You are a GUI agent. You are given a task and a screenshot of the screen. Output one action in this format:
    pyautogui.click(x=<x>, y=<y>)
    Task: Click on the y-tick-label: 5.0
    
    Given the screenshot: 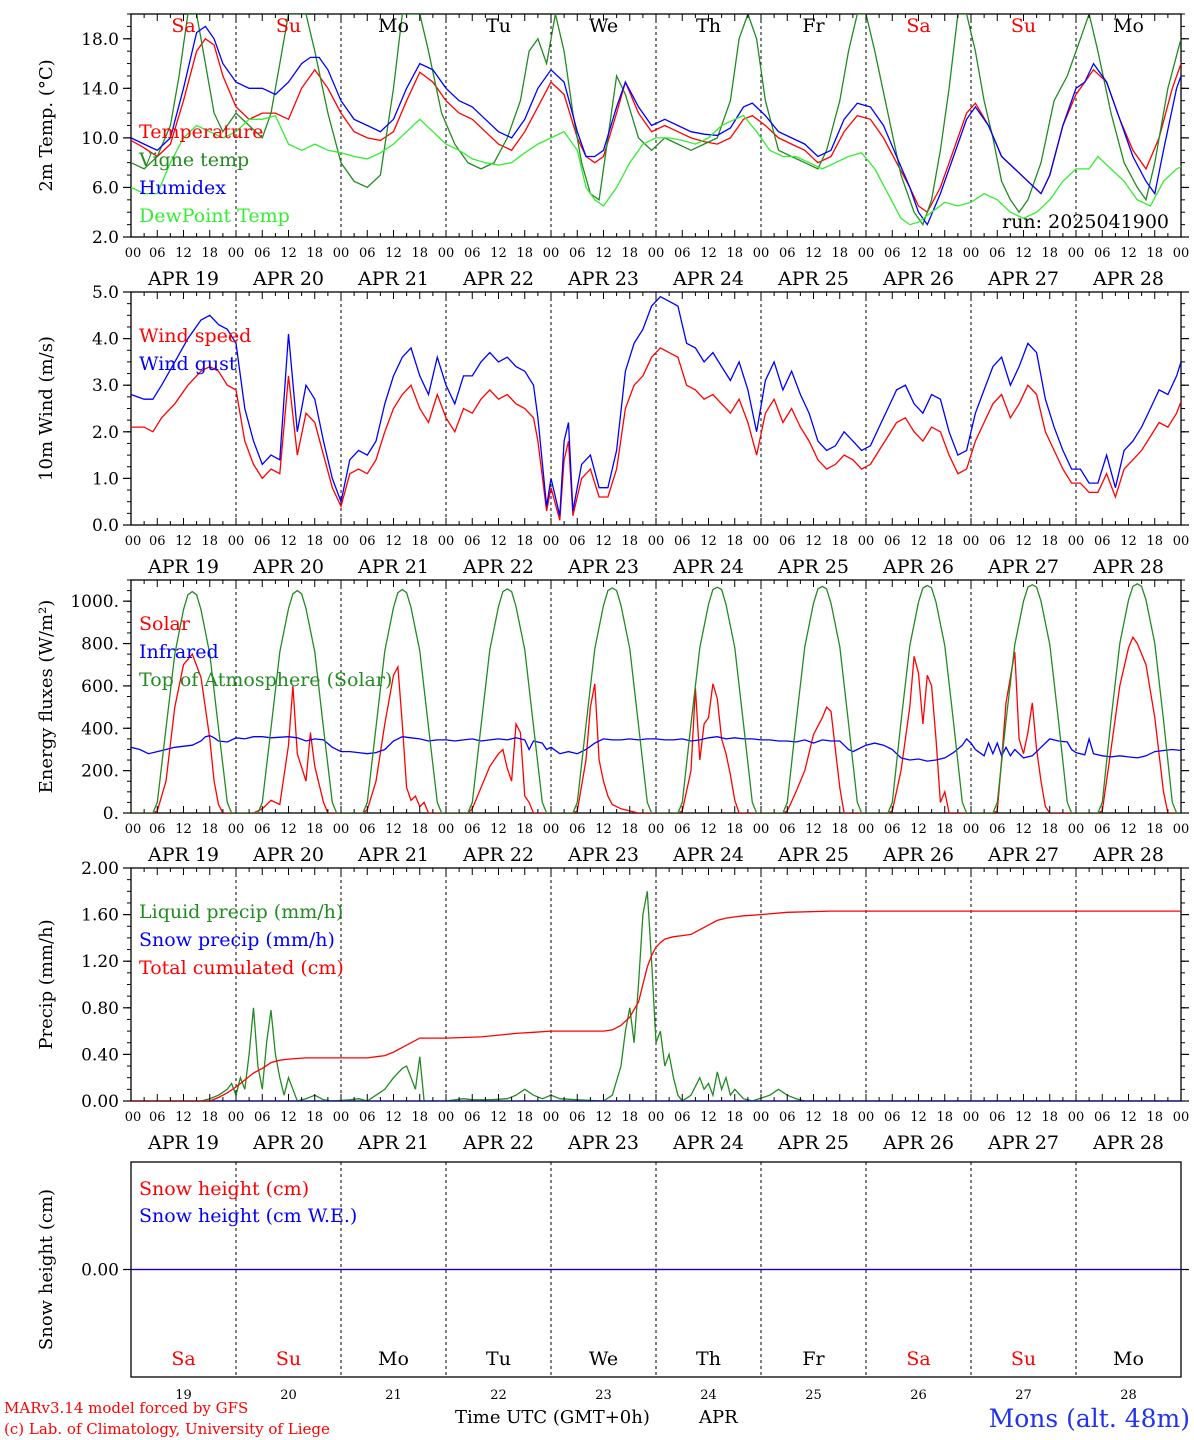 What is the action you would take?
    pyautogui.click(x=105, y=293)
    